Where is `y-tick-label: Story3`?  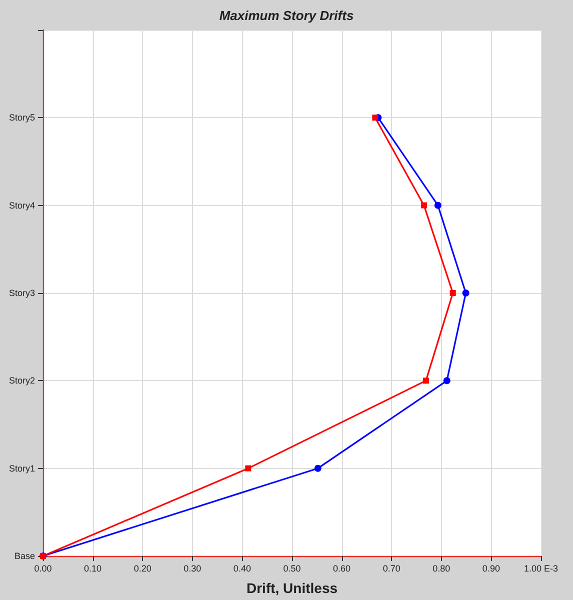 y-tick-label: Story3 is located at coordinates (21, 293).